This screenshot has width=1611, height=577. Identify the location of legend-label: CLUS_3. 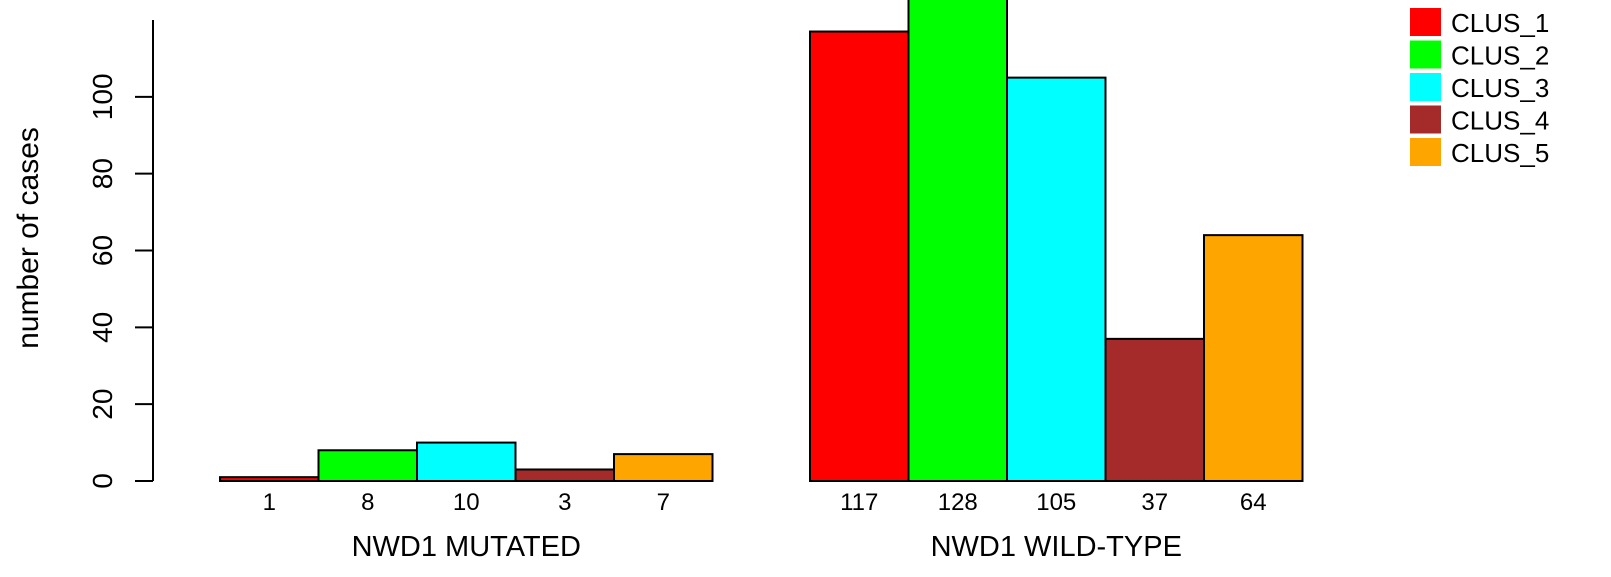
(1500, 88).